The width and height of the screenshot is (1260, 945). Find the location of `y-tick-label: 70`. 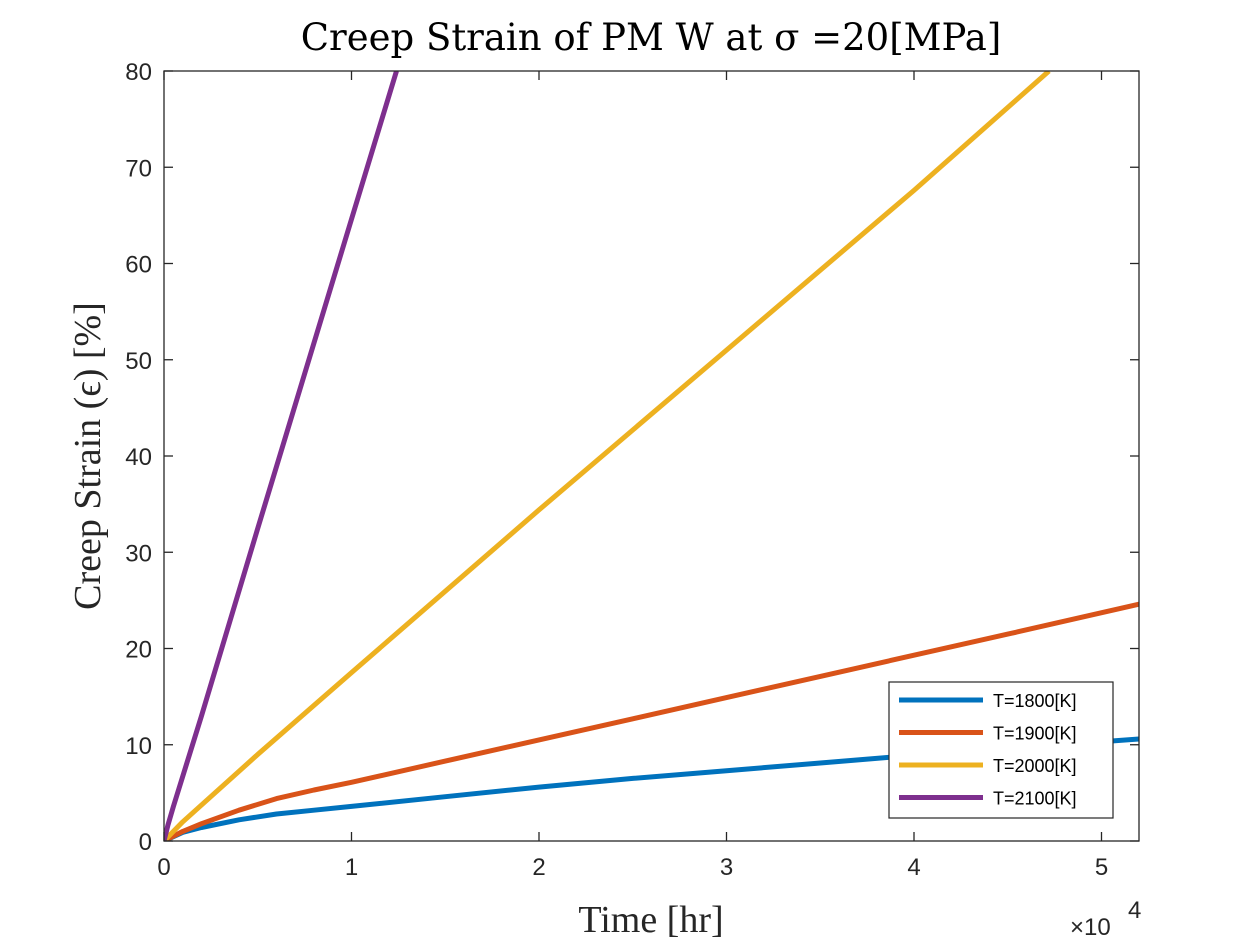

y-tick-label: 70 is located at coordinates (138, 168).